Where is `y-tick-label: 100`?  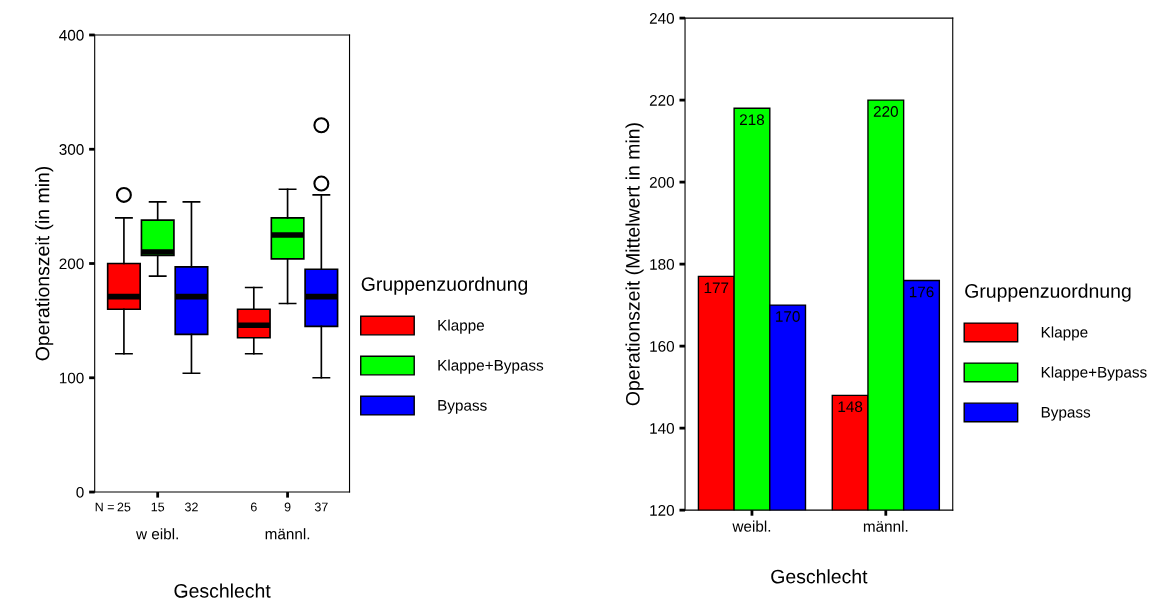
y-tick-label: 100 is located at coordinates (71, 378).